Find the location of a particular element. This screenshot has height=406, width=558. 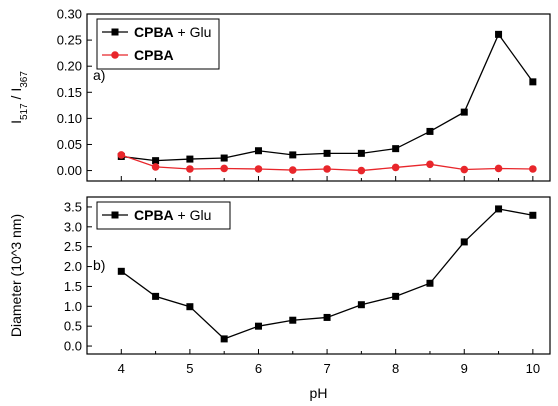

panel-label: b) is located at coordinates (99, 265).